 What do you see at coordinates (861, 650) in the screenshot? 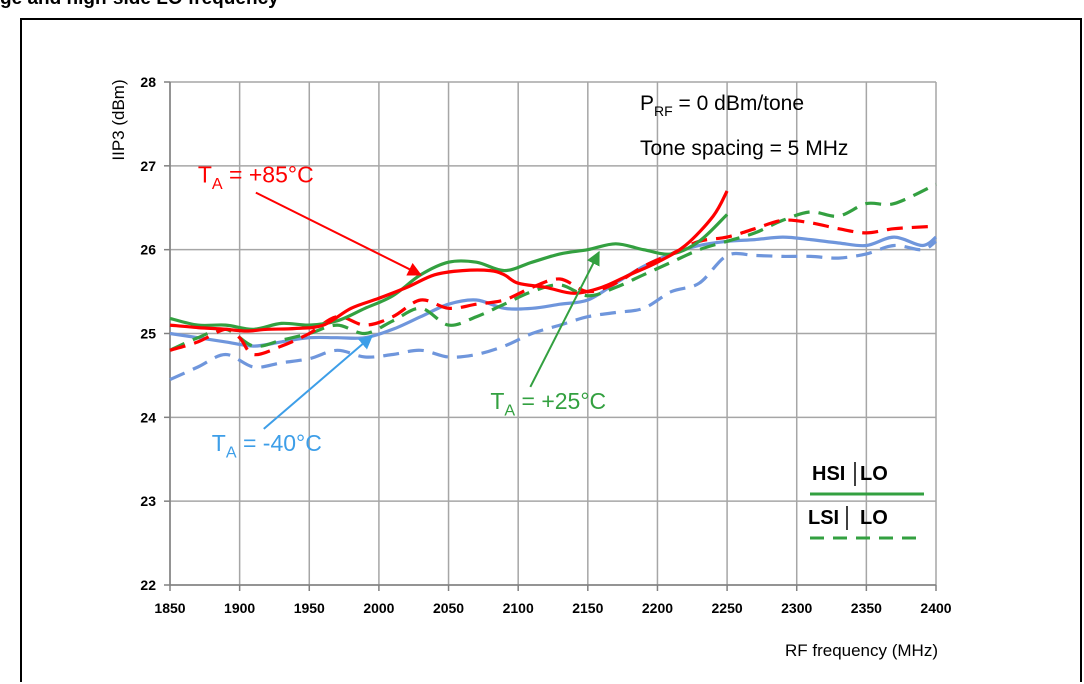
I see `x-axis-label: RF frequency (MHz)` at bounding box center [861, 650].